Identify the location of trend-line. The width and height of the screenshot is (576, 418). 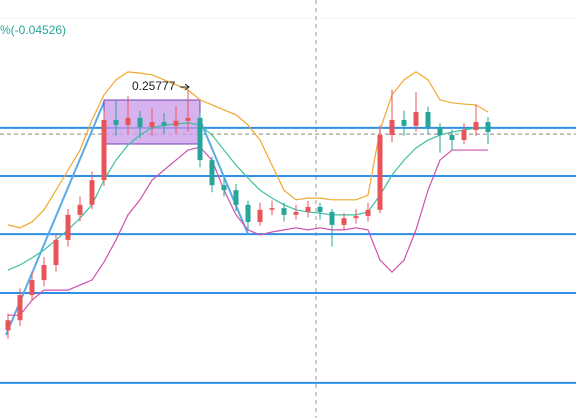
(224, 177).